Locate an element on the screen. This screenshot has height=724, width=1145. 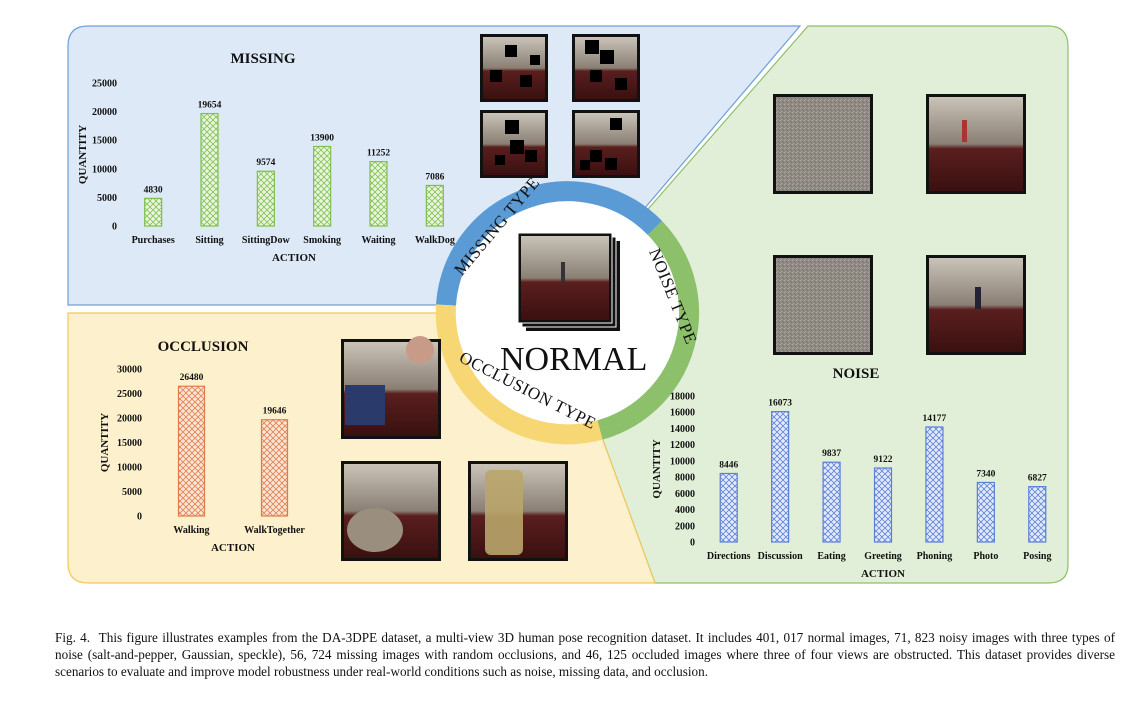
x-tick-label: SittingDow is located at coordinates (266, 240).